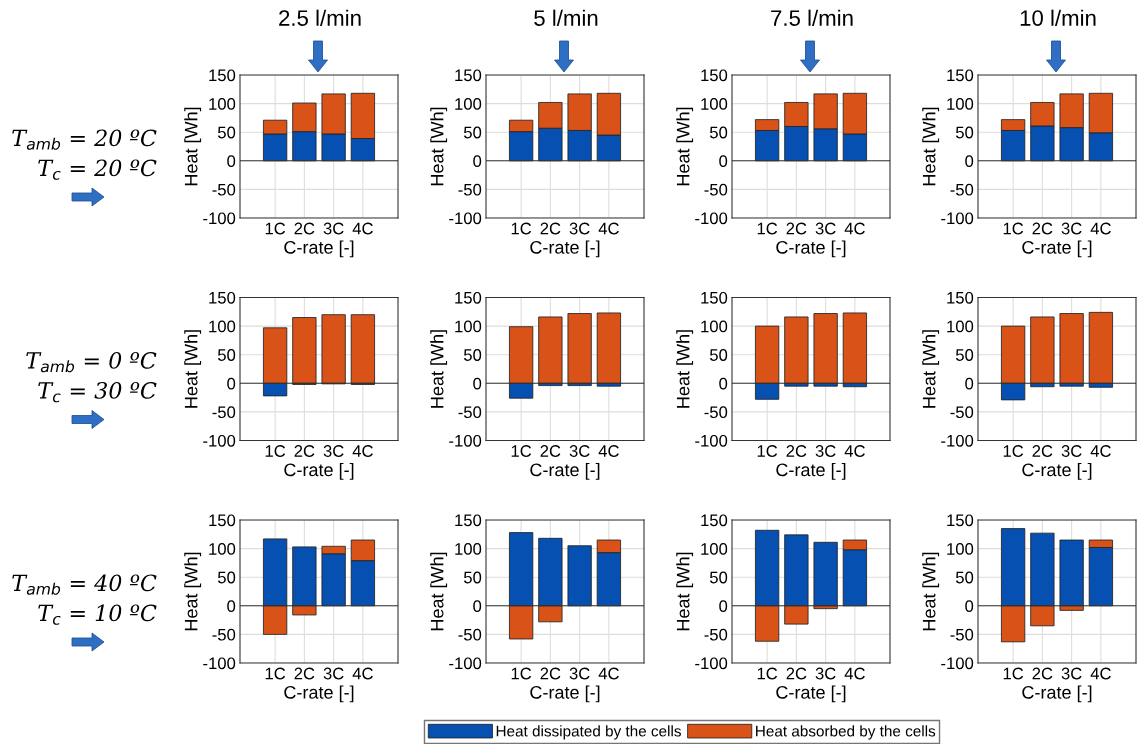 Image resolution: width=1140 pixels, height=753 pixels. Describe the element at coordinates (91, 362) in the screenshot. I see `text: T$_{amb}$ = 0 ºC` at that location.